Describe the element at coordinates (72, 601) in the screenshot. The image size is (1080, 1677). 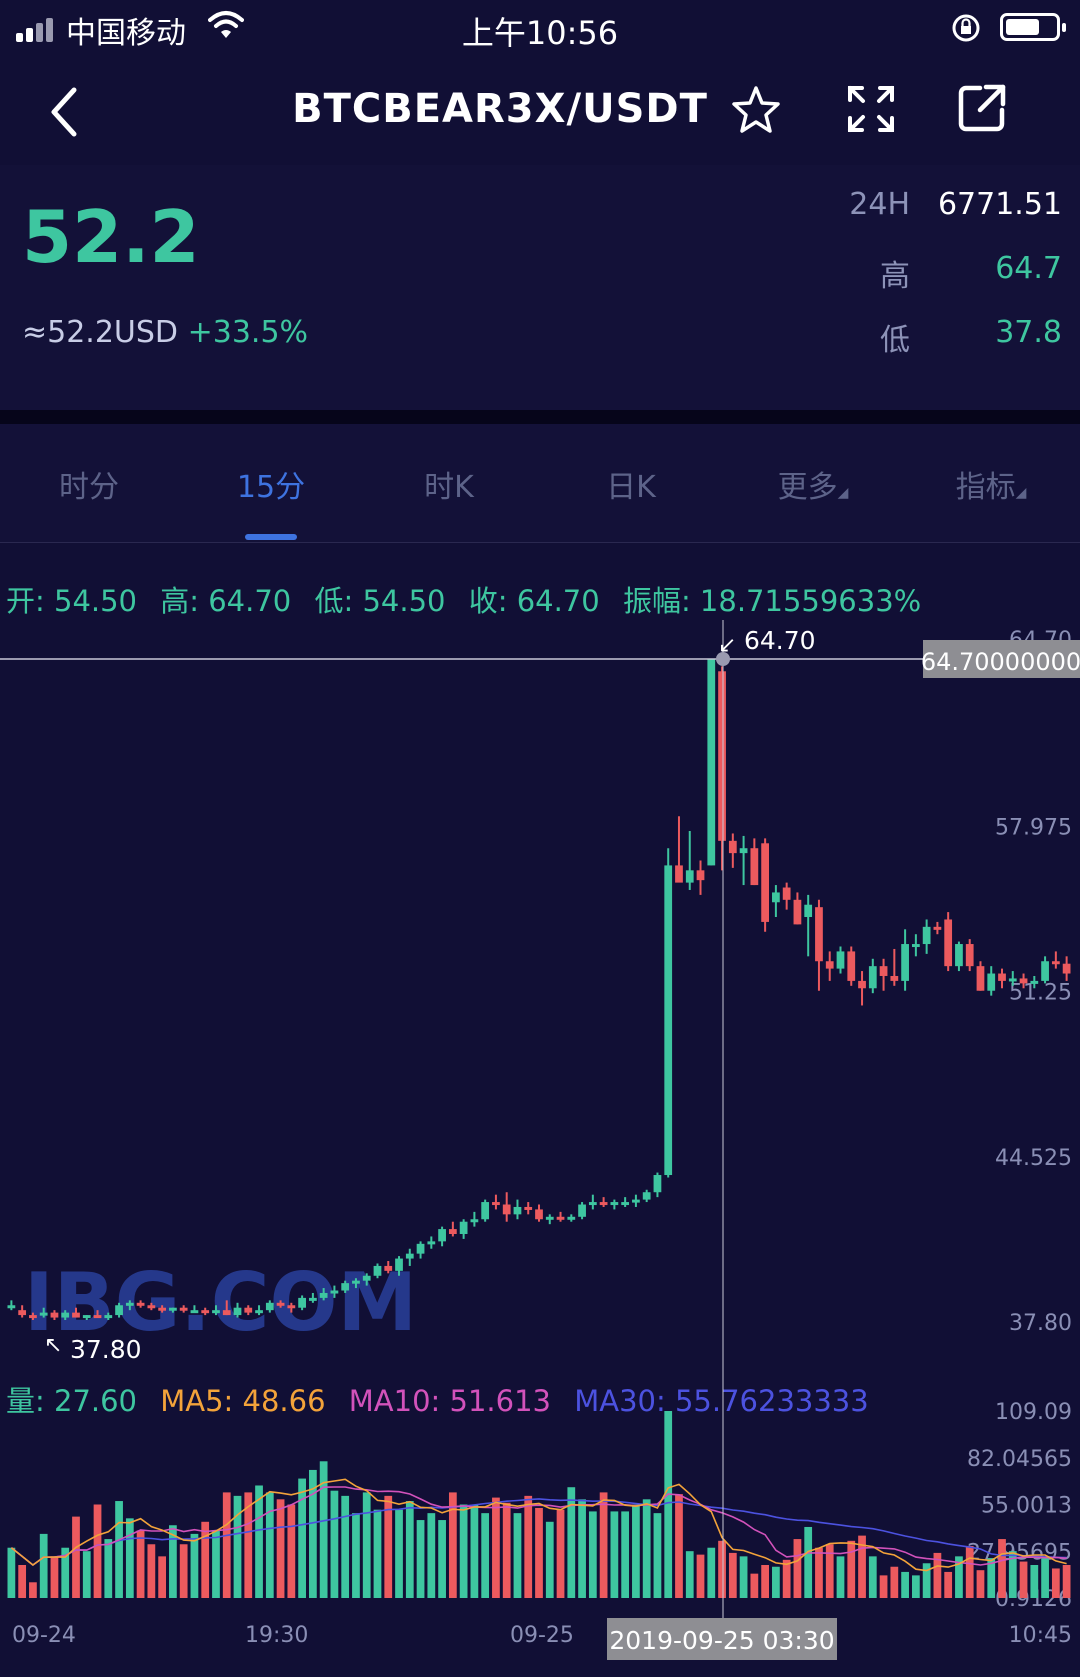
I see `open-value: 开: 54.50` at that location.